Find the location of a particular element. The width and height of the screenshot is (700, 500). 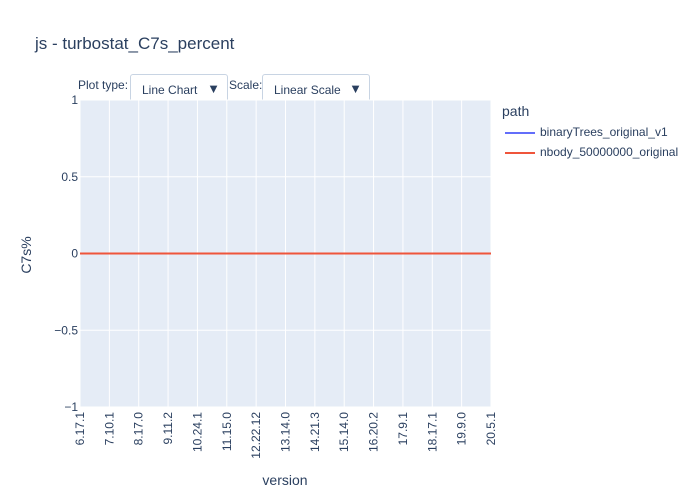

y-tick-label: −0.5 is located at coordinates (66, 330).